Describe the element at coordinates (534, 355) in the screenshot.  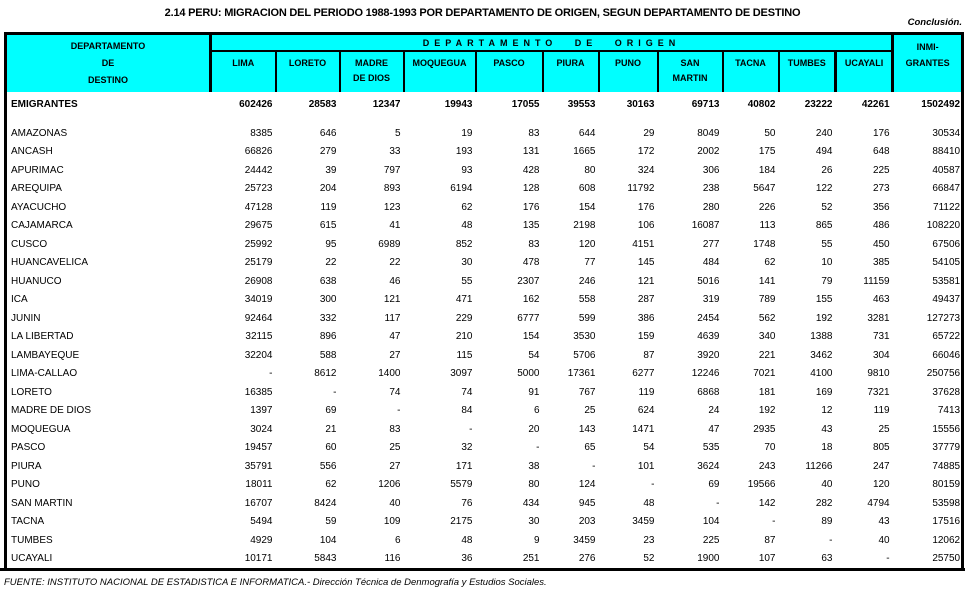
I see `table-cell: 54` at that location.